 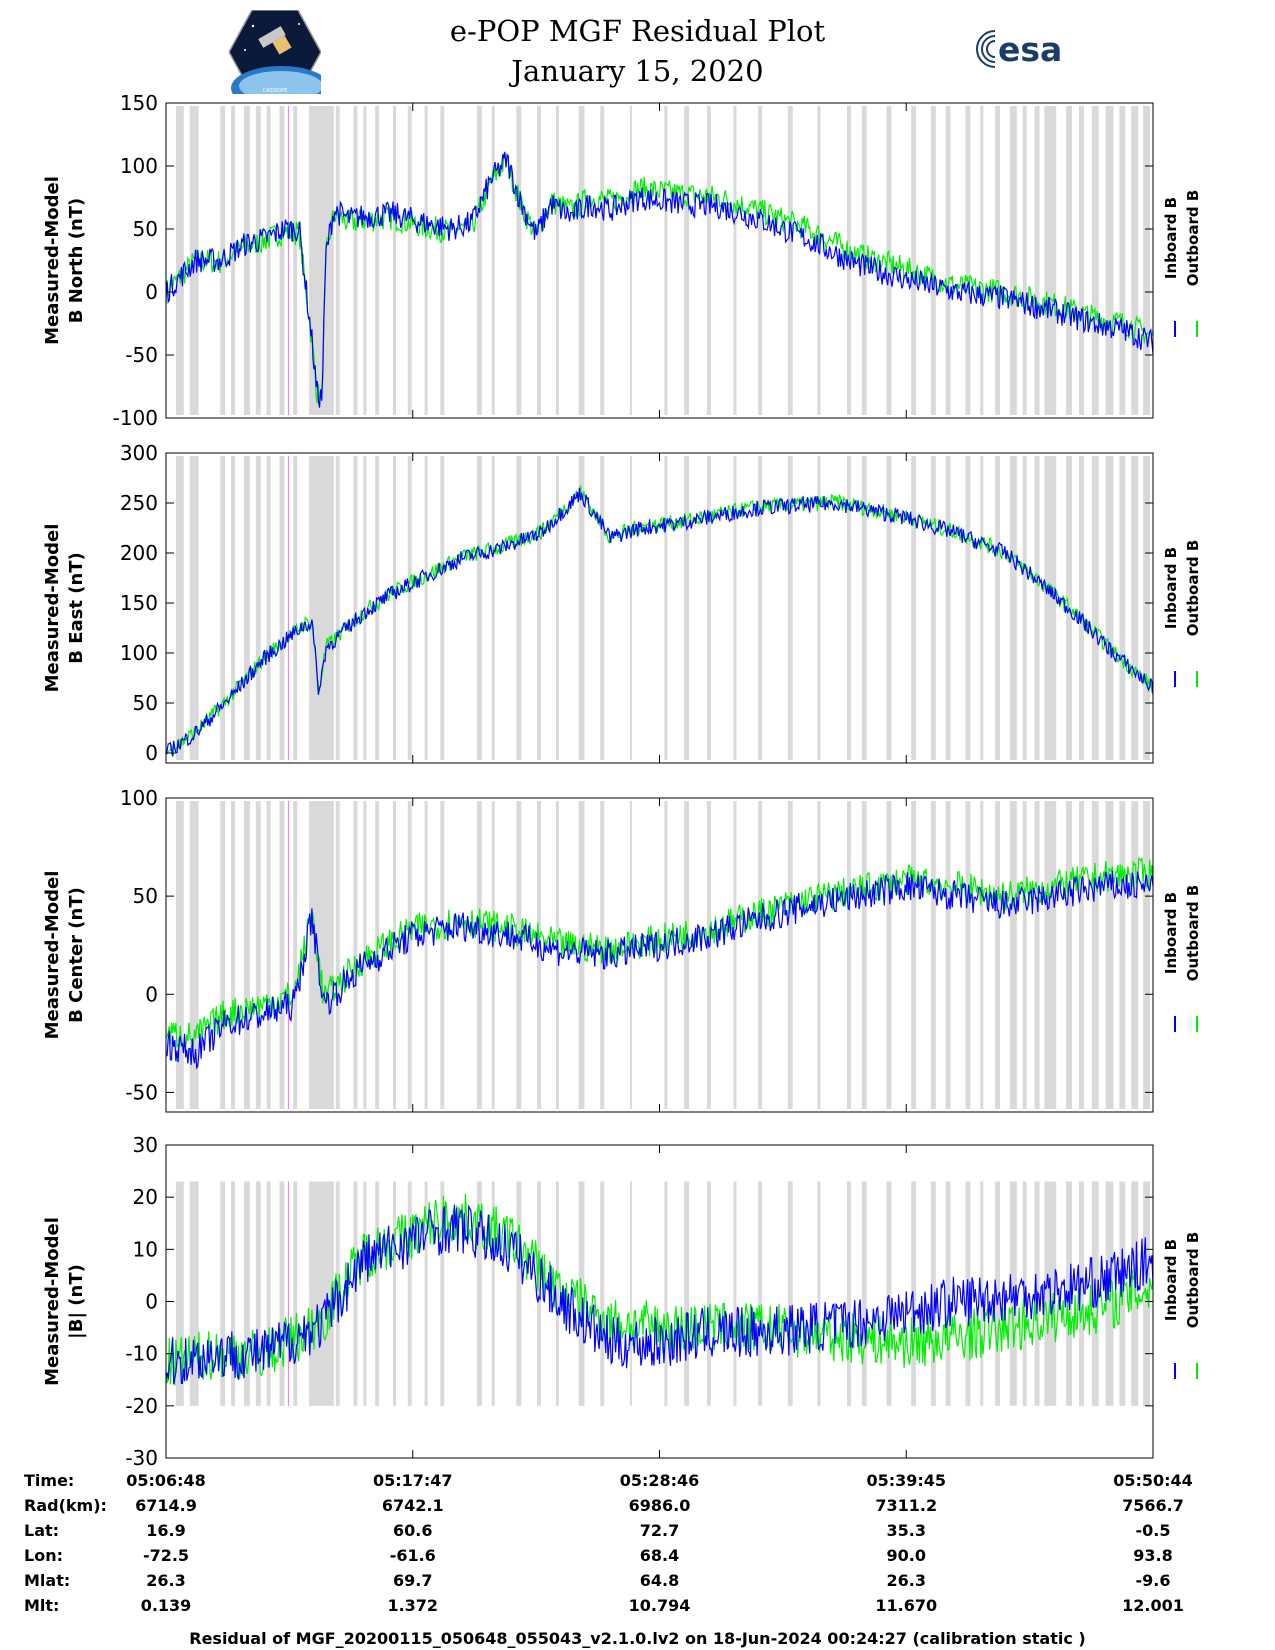 What do you see at coordinates (52, 955) in the screenshot?
I see `y-axis-label: Measured-Model` at bounding box center [52, 955].